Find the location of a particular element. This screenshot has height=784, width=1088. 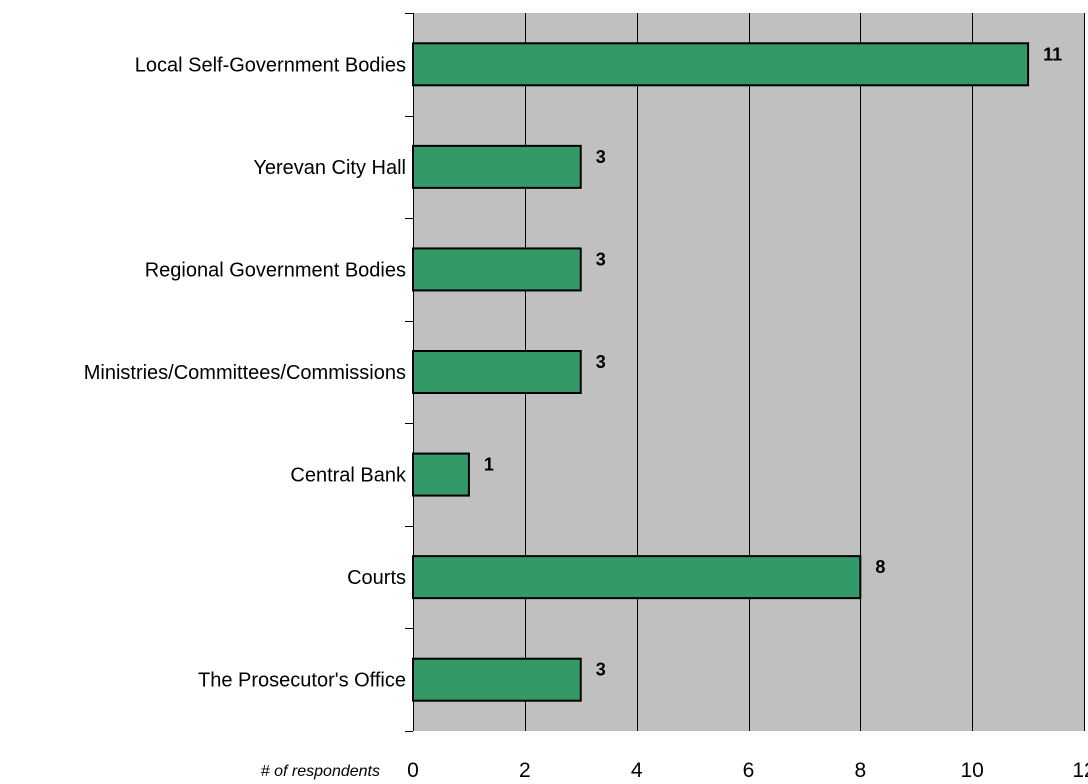

x-tick-label: 4 is located at coordinates (637, 770).